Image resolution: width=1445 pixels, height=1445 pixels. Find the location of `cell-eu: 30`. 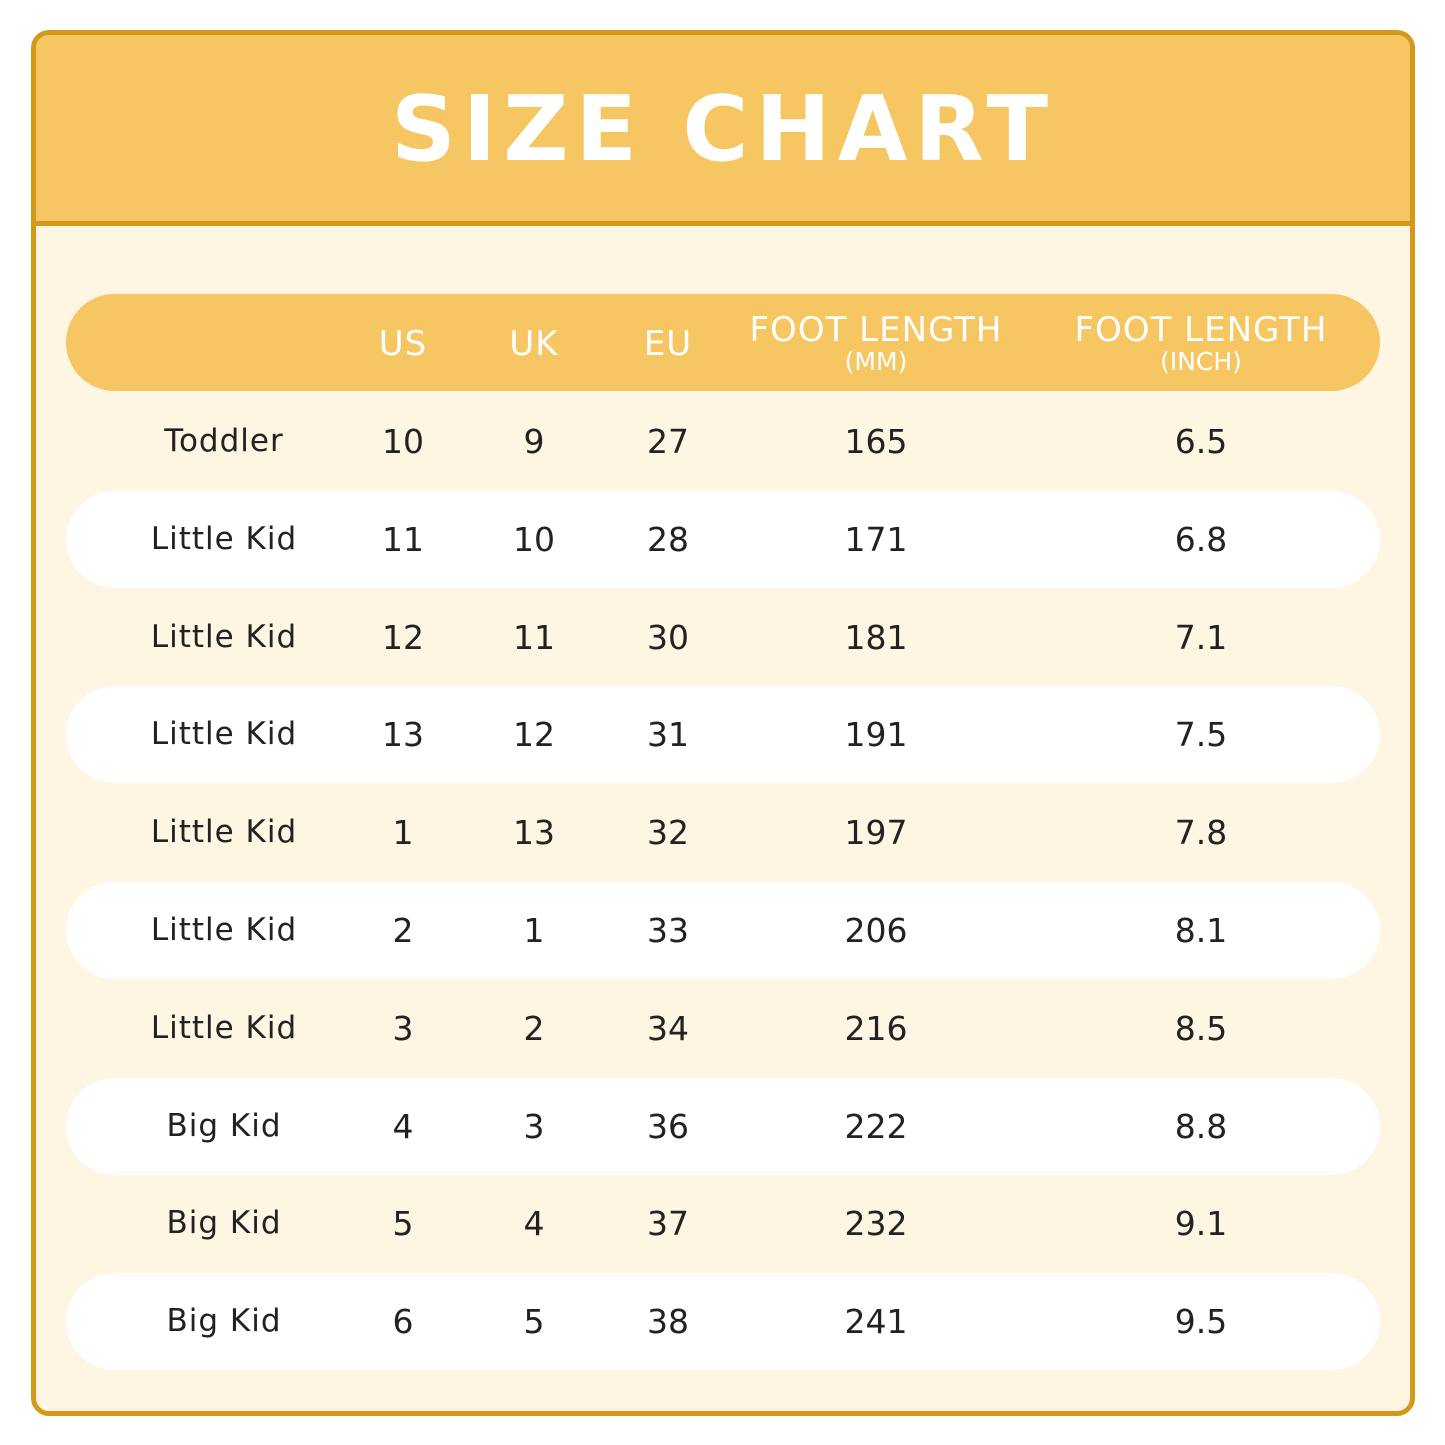

cell-eu: 30 is located at coordinates (668, 637).